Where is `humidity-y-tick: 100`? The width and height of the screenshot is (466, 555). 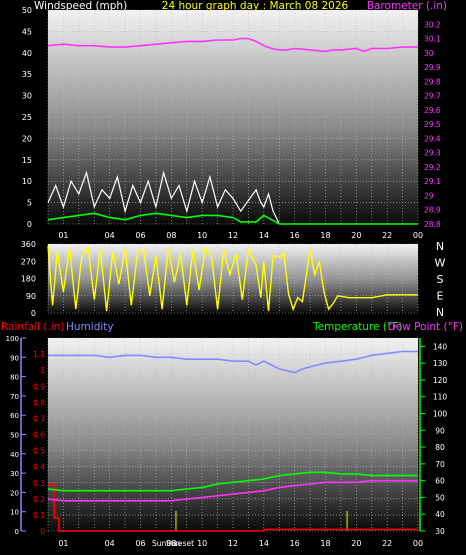
humidity-y-tick: 100 is located at coordinates (12, 339).